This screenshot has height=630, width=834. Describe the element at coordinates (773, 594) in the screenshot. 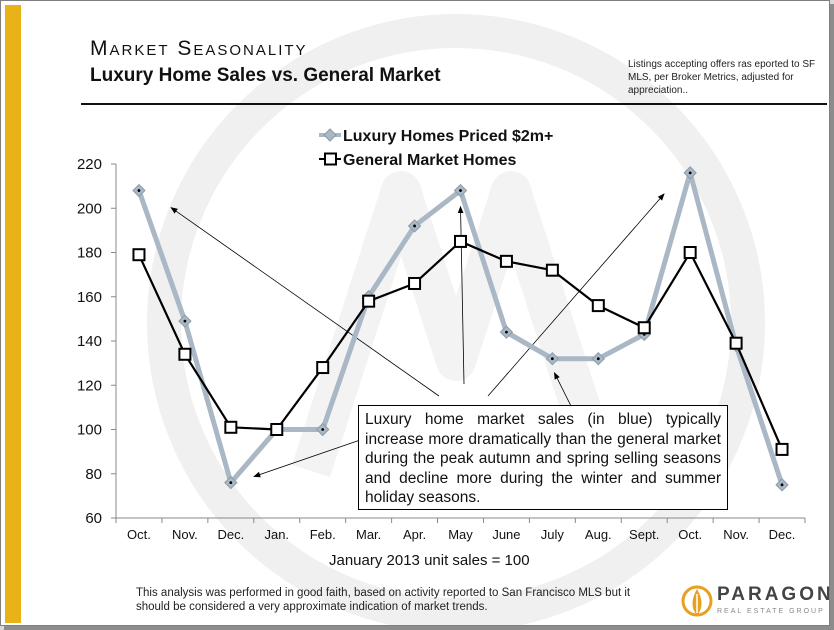

I see `brand-name: PARAGON` at that location.